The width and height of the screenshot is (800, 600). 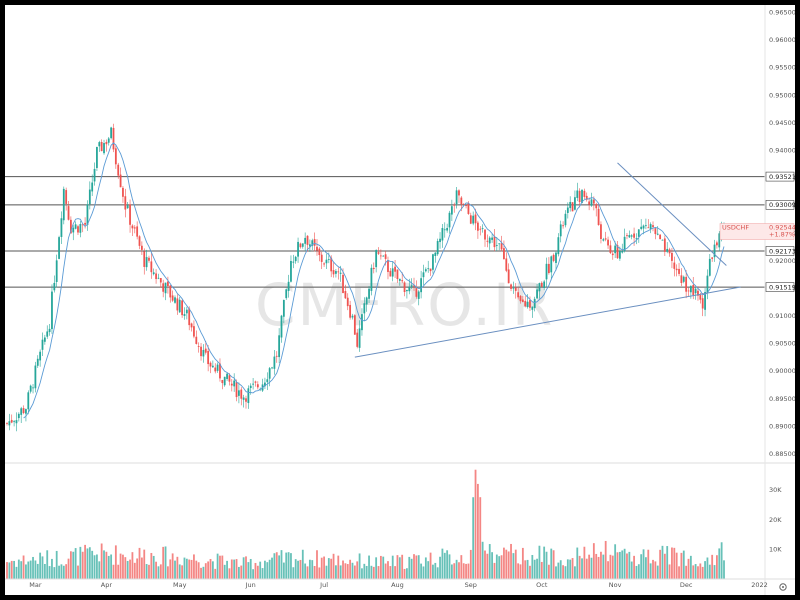 I want to click on trendline-support, so click(x=547, y=322).